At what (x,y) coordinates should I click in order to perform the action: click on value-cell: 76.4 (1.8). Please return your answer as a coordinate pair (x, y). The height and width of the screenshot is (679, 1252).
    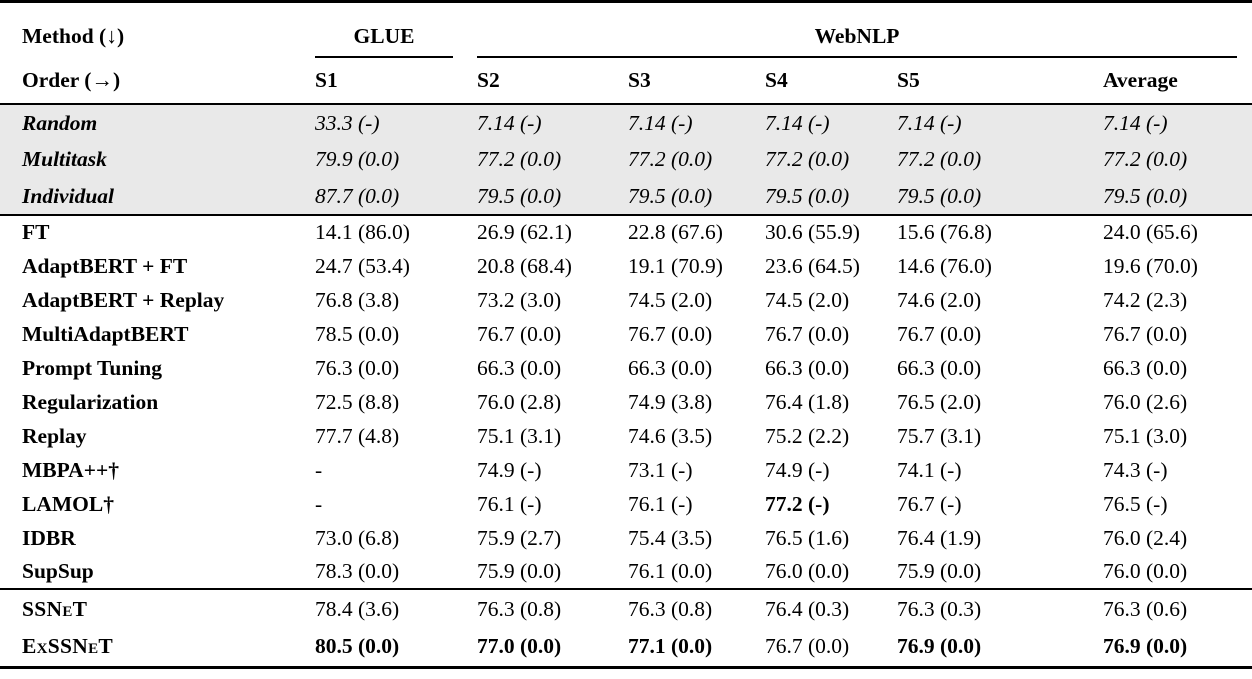
    Looking at the image, I should click on (807, 401).